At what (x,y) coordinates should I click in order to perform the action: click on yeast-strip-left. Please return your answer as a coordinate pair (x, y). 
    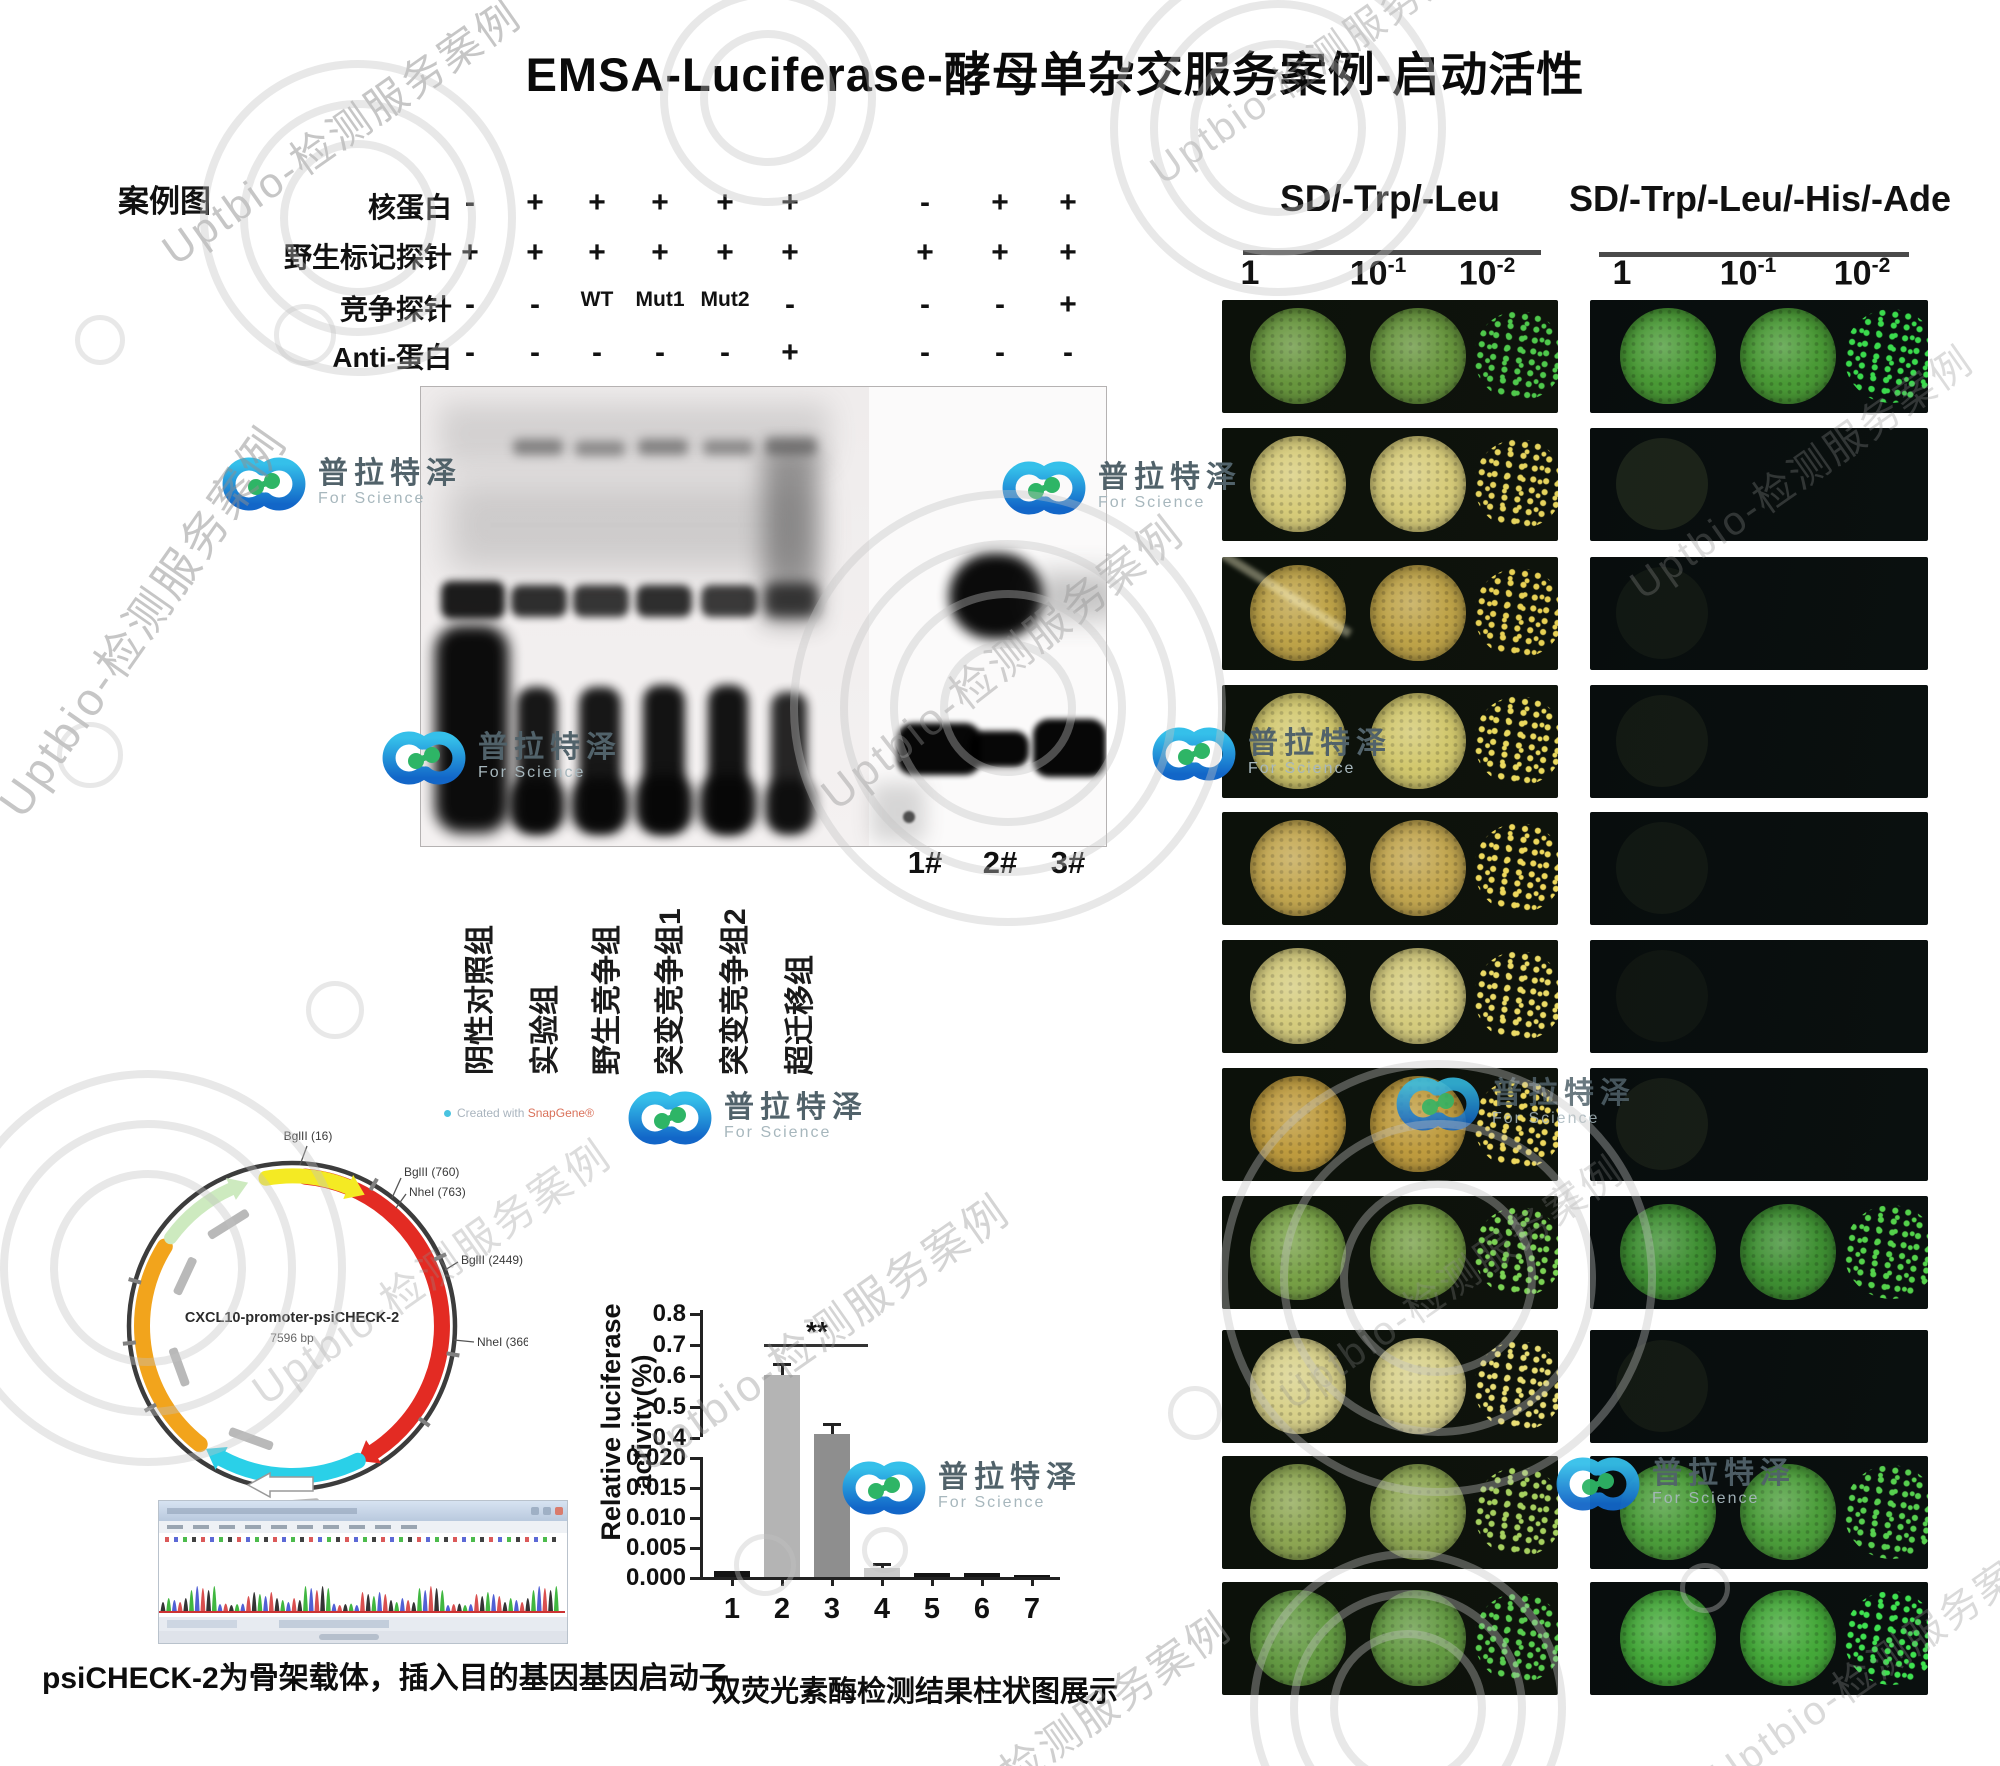
    Looking at the image, I should click on (1390, 484).